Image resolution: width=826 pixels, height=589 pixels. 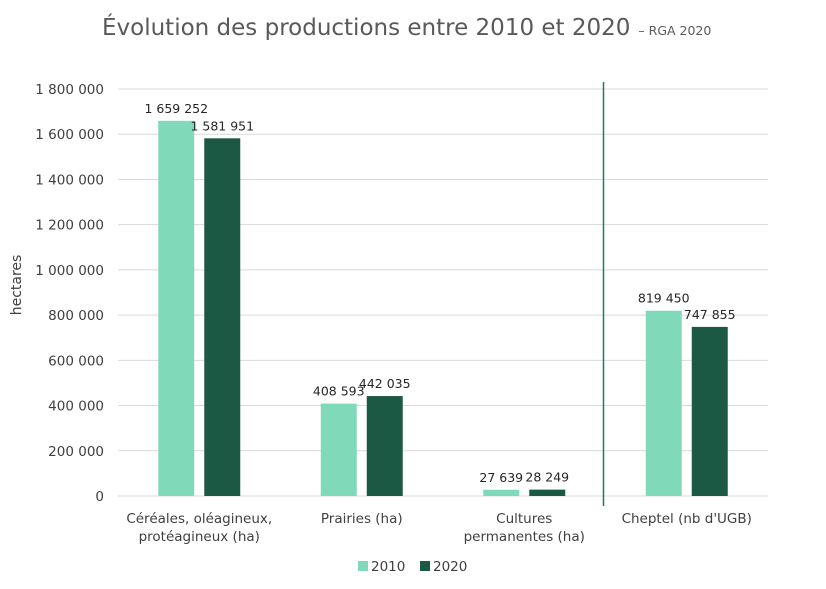 I want to click on data-label-2020: 747 855, so click(x=710, y=314).